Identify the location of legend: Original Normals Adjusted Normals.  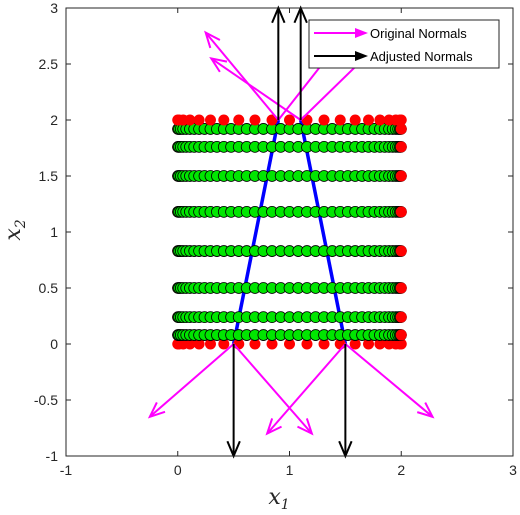
(404, 44).